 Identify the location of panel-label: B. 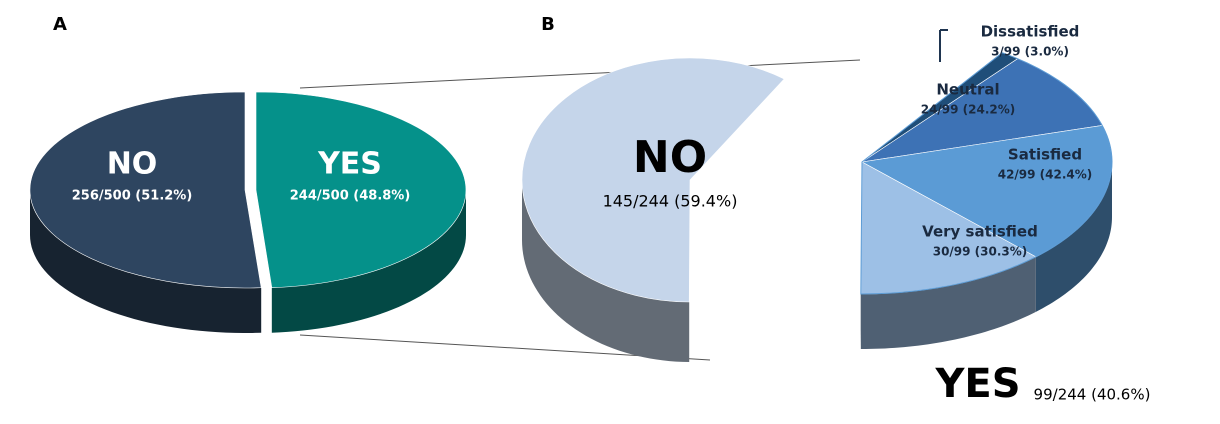
(548, 24).